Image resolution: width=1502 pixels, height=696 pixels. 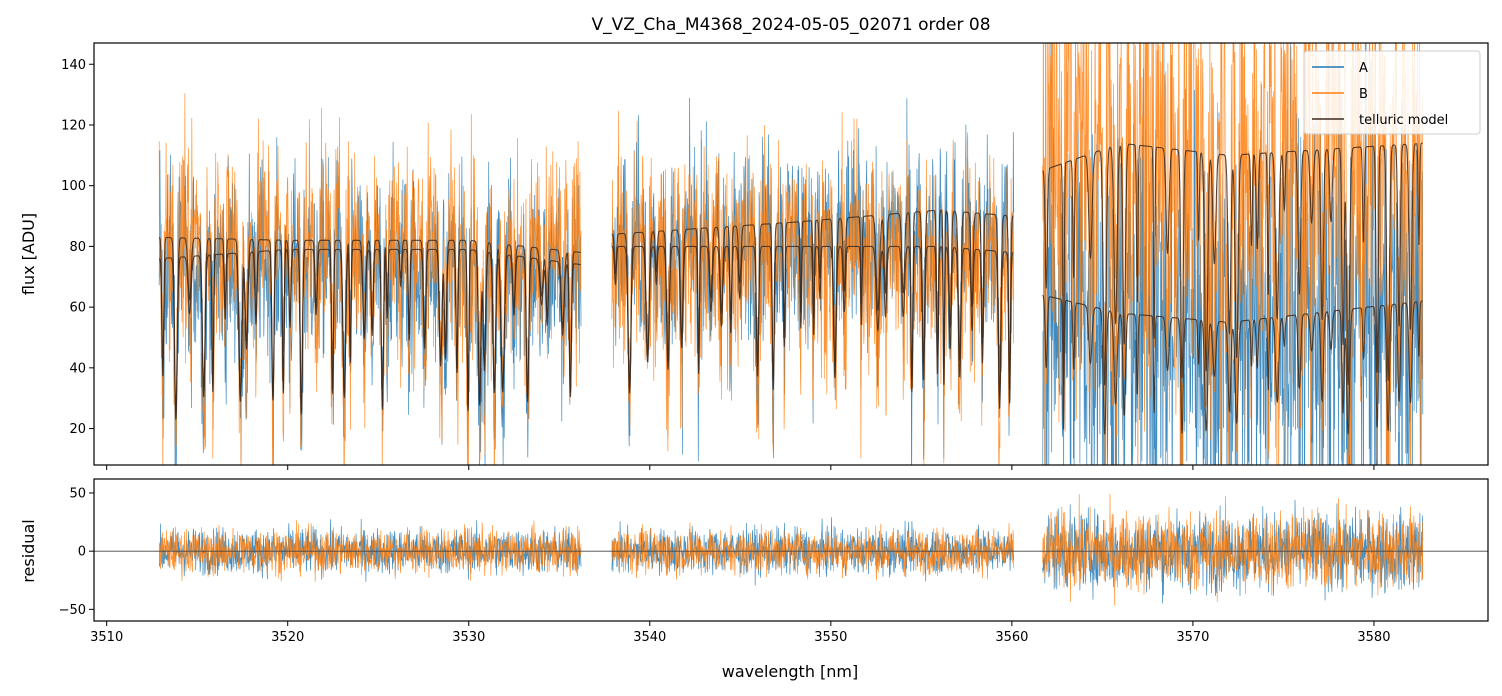 I want to click on residual-x-ticks: 3510 3520 3530 3540 3550 3560 3570 3580, so click(x=740, y=633).